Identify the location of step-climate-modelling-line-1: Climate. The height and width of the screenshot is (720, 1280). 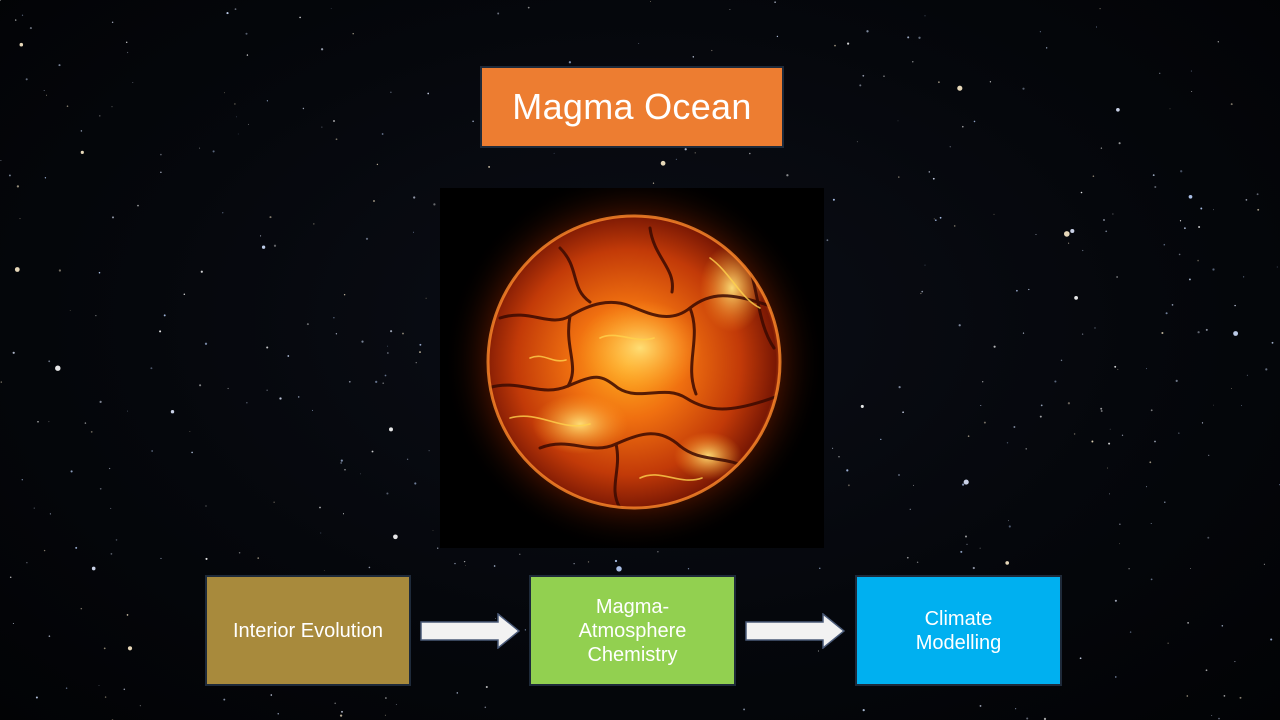
(958, 618).